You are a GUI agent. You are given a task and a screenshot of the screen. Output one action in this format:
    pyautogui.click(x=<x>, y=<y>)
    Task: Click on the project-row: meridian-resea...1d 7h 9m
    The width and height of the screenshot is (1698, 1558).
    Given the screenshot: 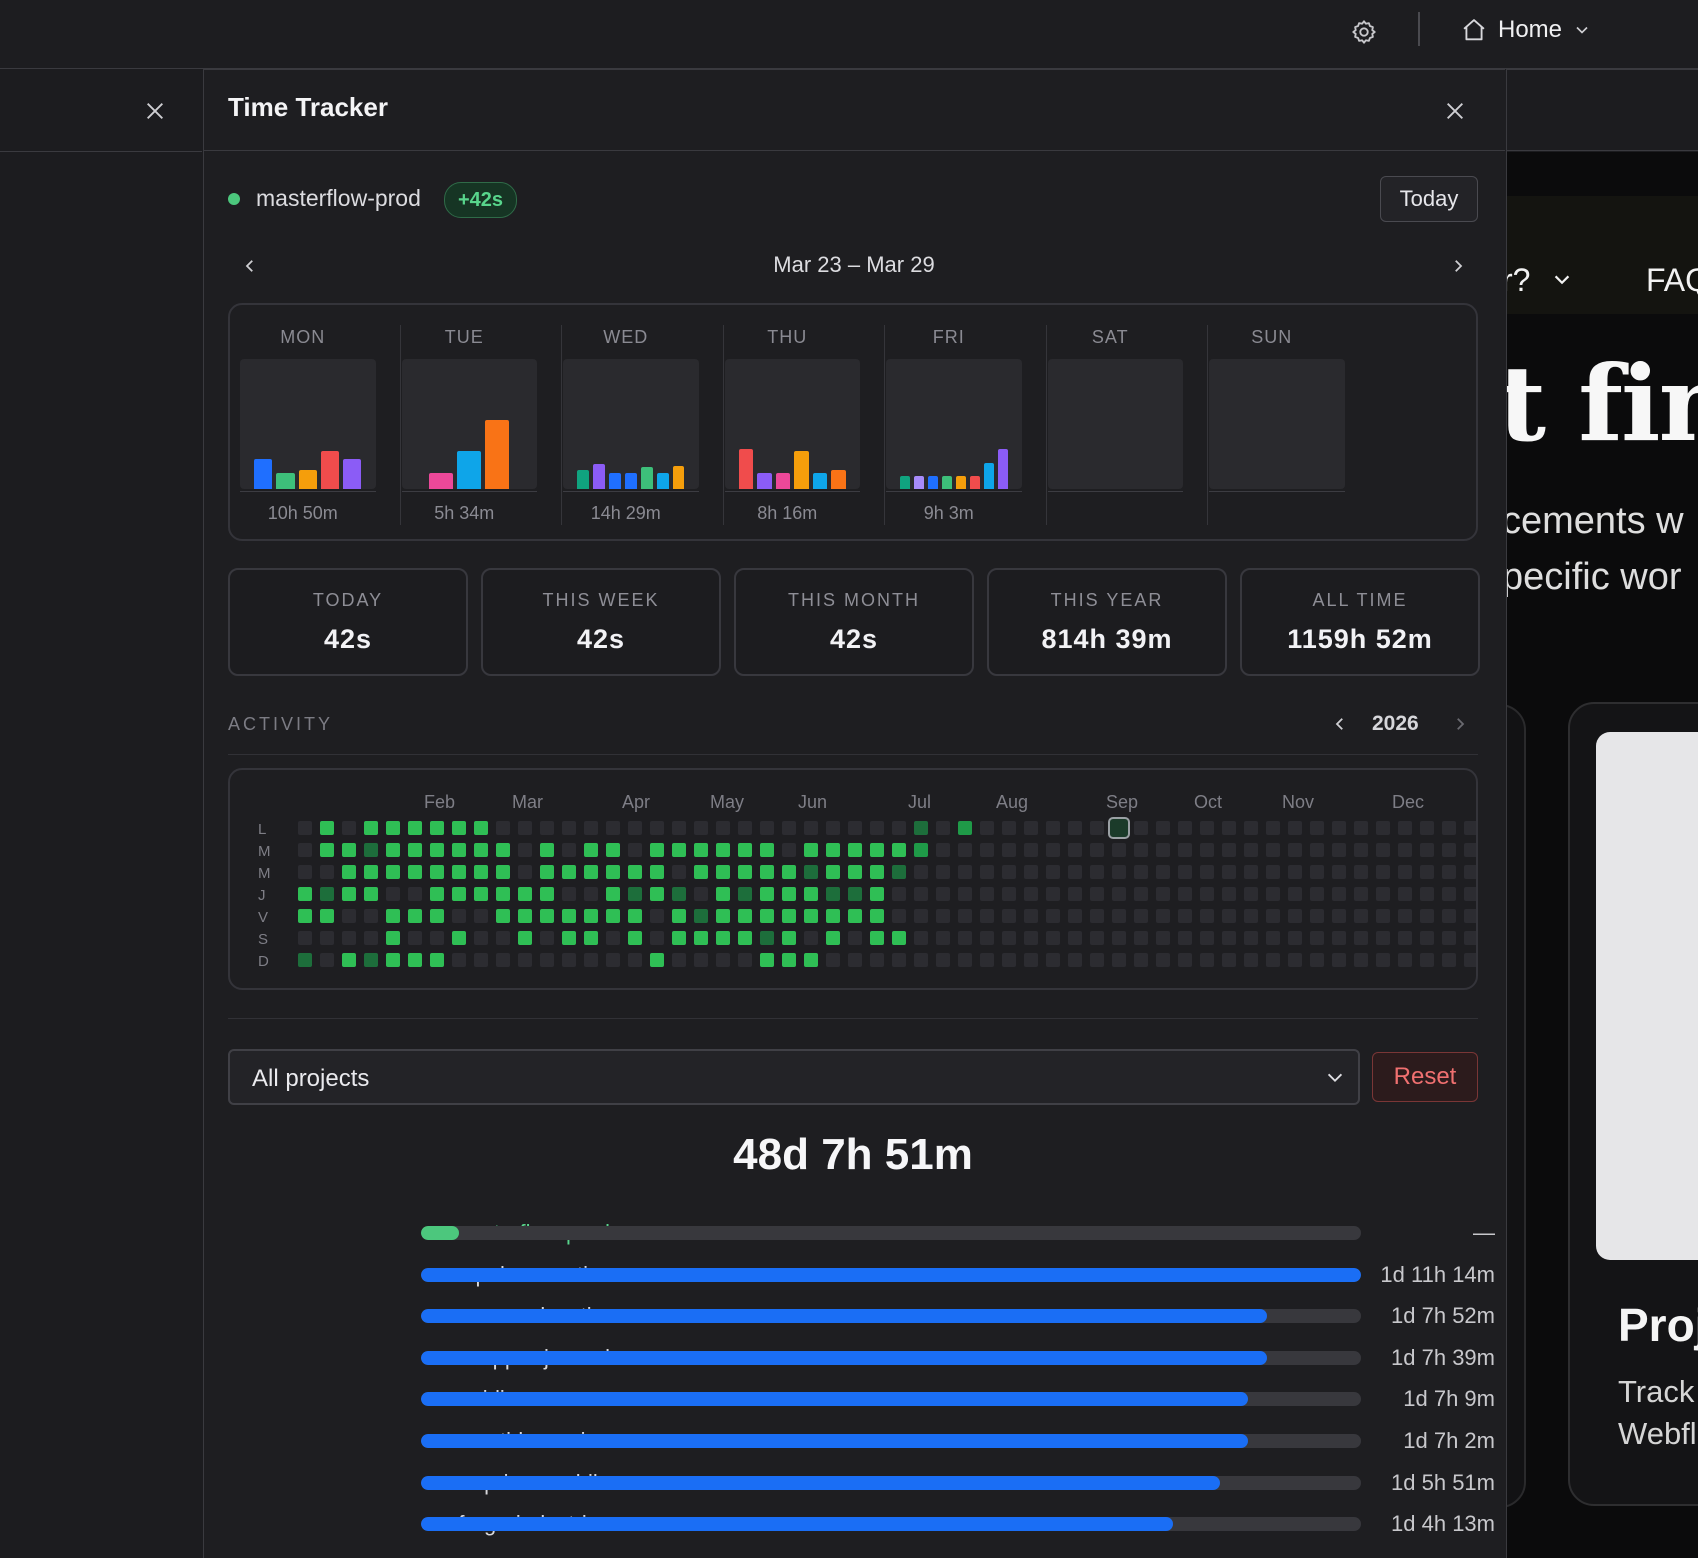 What is the action you would take?
    pyautogui.click(x=854, y=1398)
    